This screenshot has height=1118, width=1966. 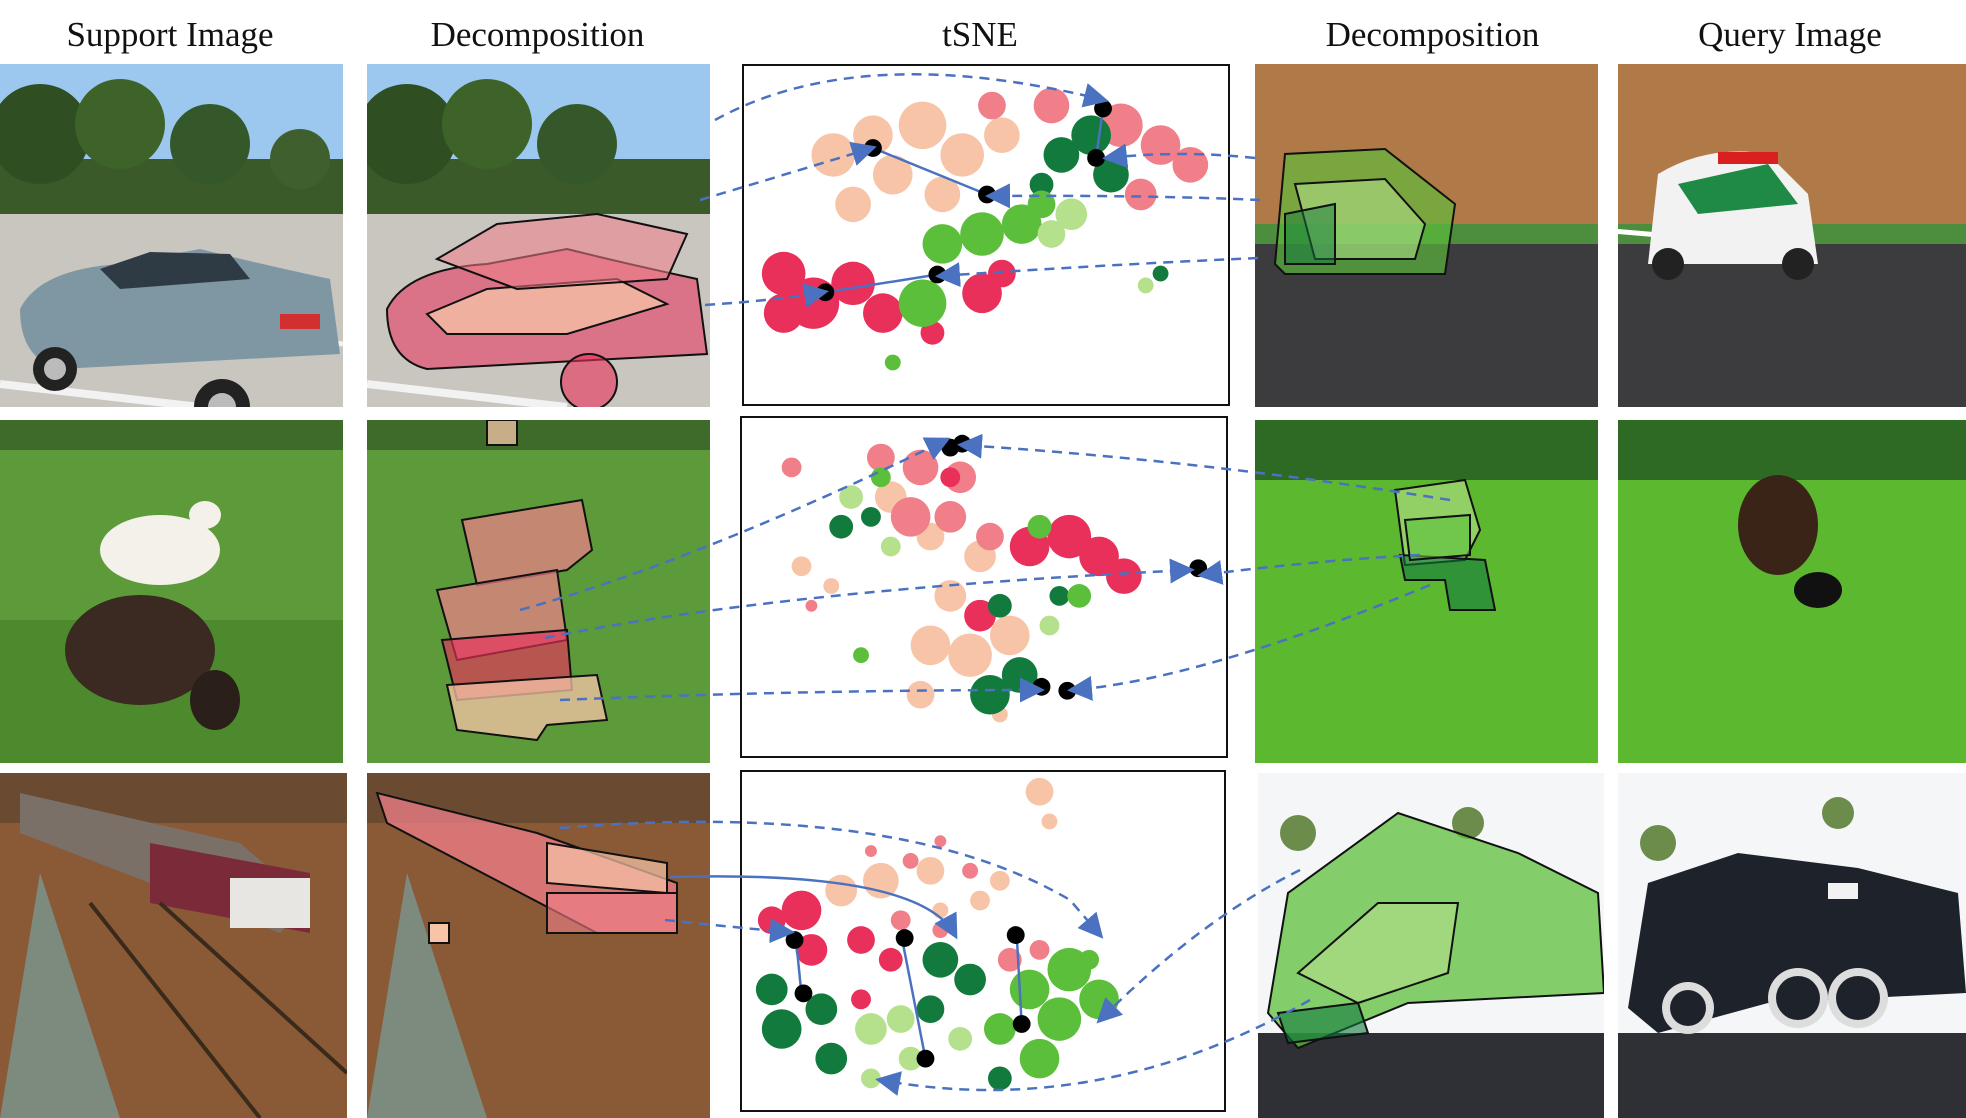 What do you see at coordinates (170, 34) in the screenshot?
I see `column-title-support: Support Image` at bounding box center [170, 34].